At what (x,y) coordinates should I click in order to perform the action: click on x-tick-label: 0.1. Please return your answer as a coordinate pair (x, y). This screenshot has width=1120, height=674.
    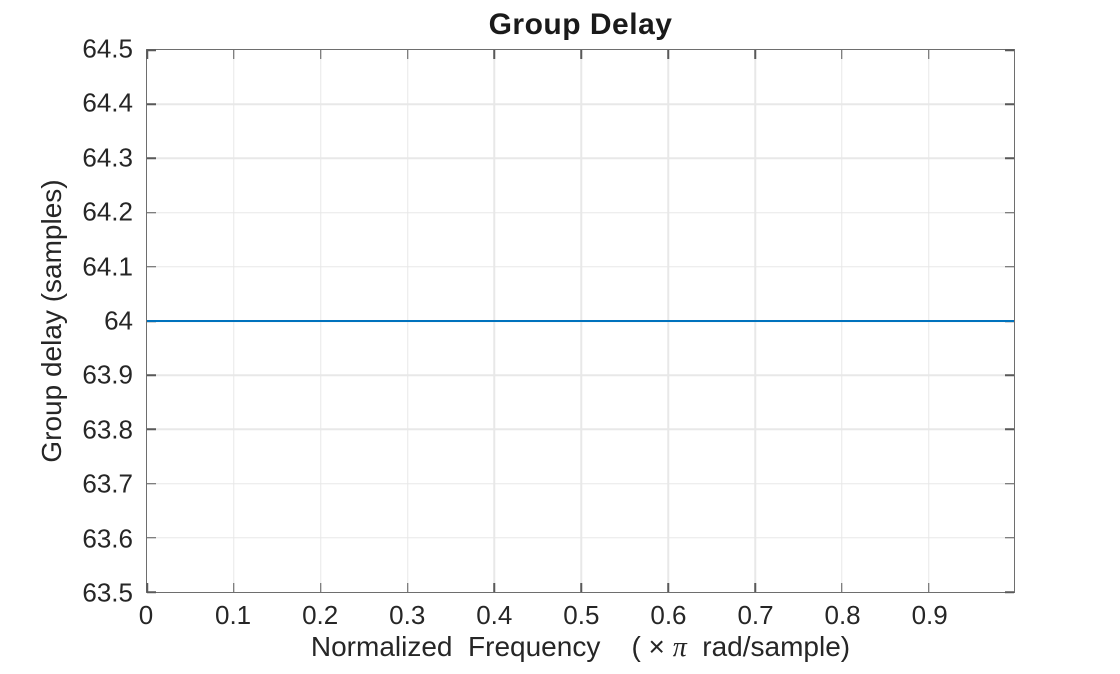
    Looking at the image, I should click on (233, 615).